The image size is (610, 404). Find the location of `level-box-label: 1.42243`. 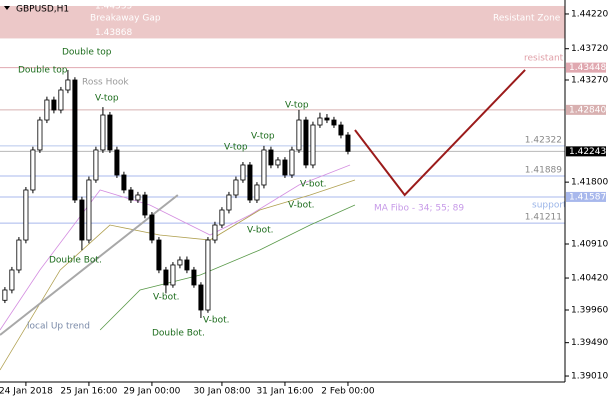

level-box-label: 1.42243 is located at coordinates (587, 152).